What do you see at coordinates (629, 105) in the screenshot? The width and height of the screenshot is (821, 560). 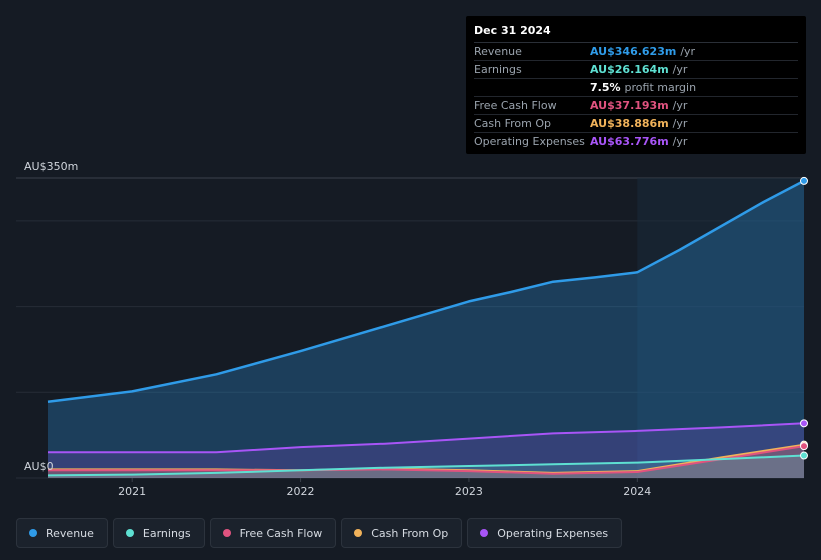 I see `tooltip-value: AU$37.193m` at bounding box center [629, 105].